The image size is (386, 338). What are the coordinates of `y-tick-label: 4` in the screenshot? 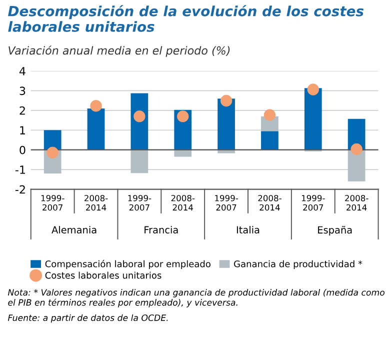 It's located at (22, 71).